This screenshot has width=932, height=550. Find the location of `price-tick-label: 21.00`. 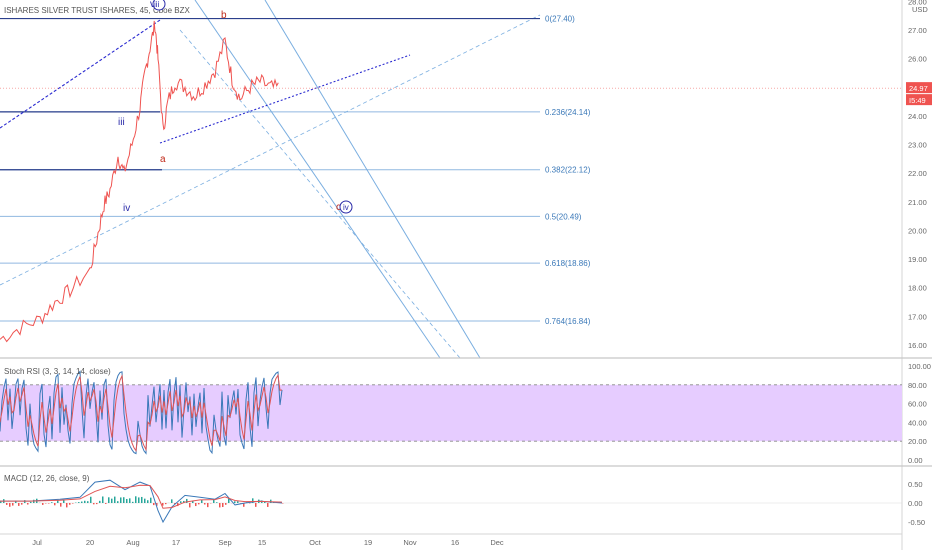

price-tick-label: 21.00 is located at coordinates (917, 202).